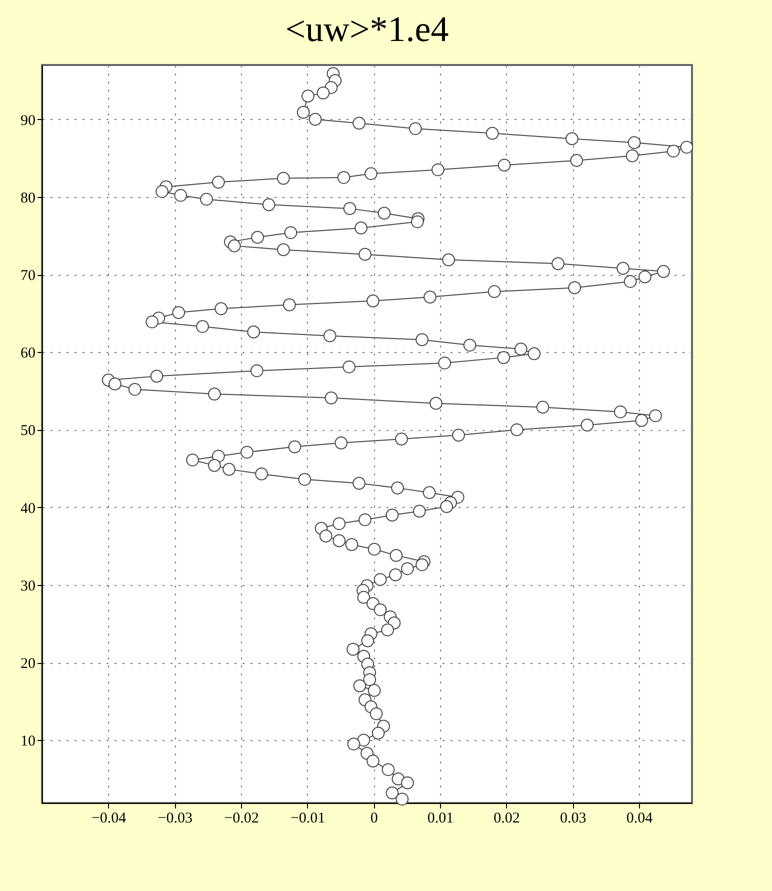 This screenshot has height=891, width=772. What do you see at coordinates (28, 276) in the screenshot?
I see `y-tick-label: 70` at bounding box center [28, 276].